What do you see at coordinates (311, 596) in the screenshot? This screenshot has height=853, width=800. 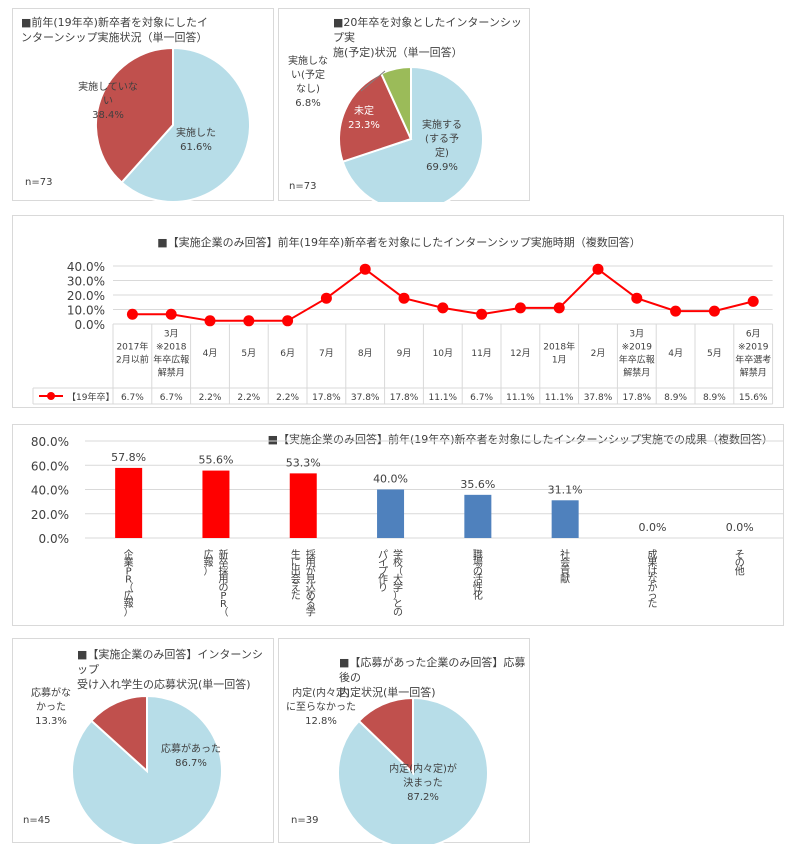 I see `bar-category-char: め` at bounding box center [311, 596].